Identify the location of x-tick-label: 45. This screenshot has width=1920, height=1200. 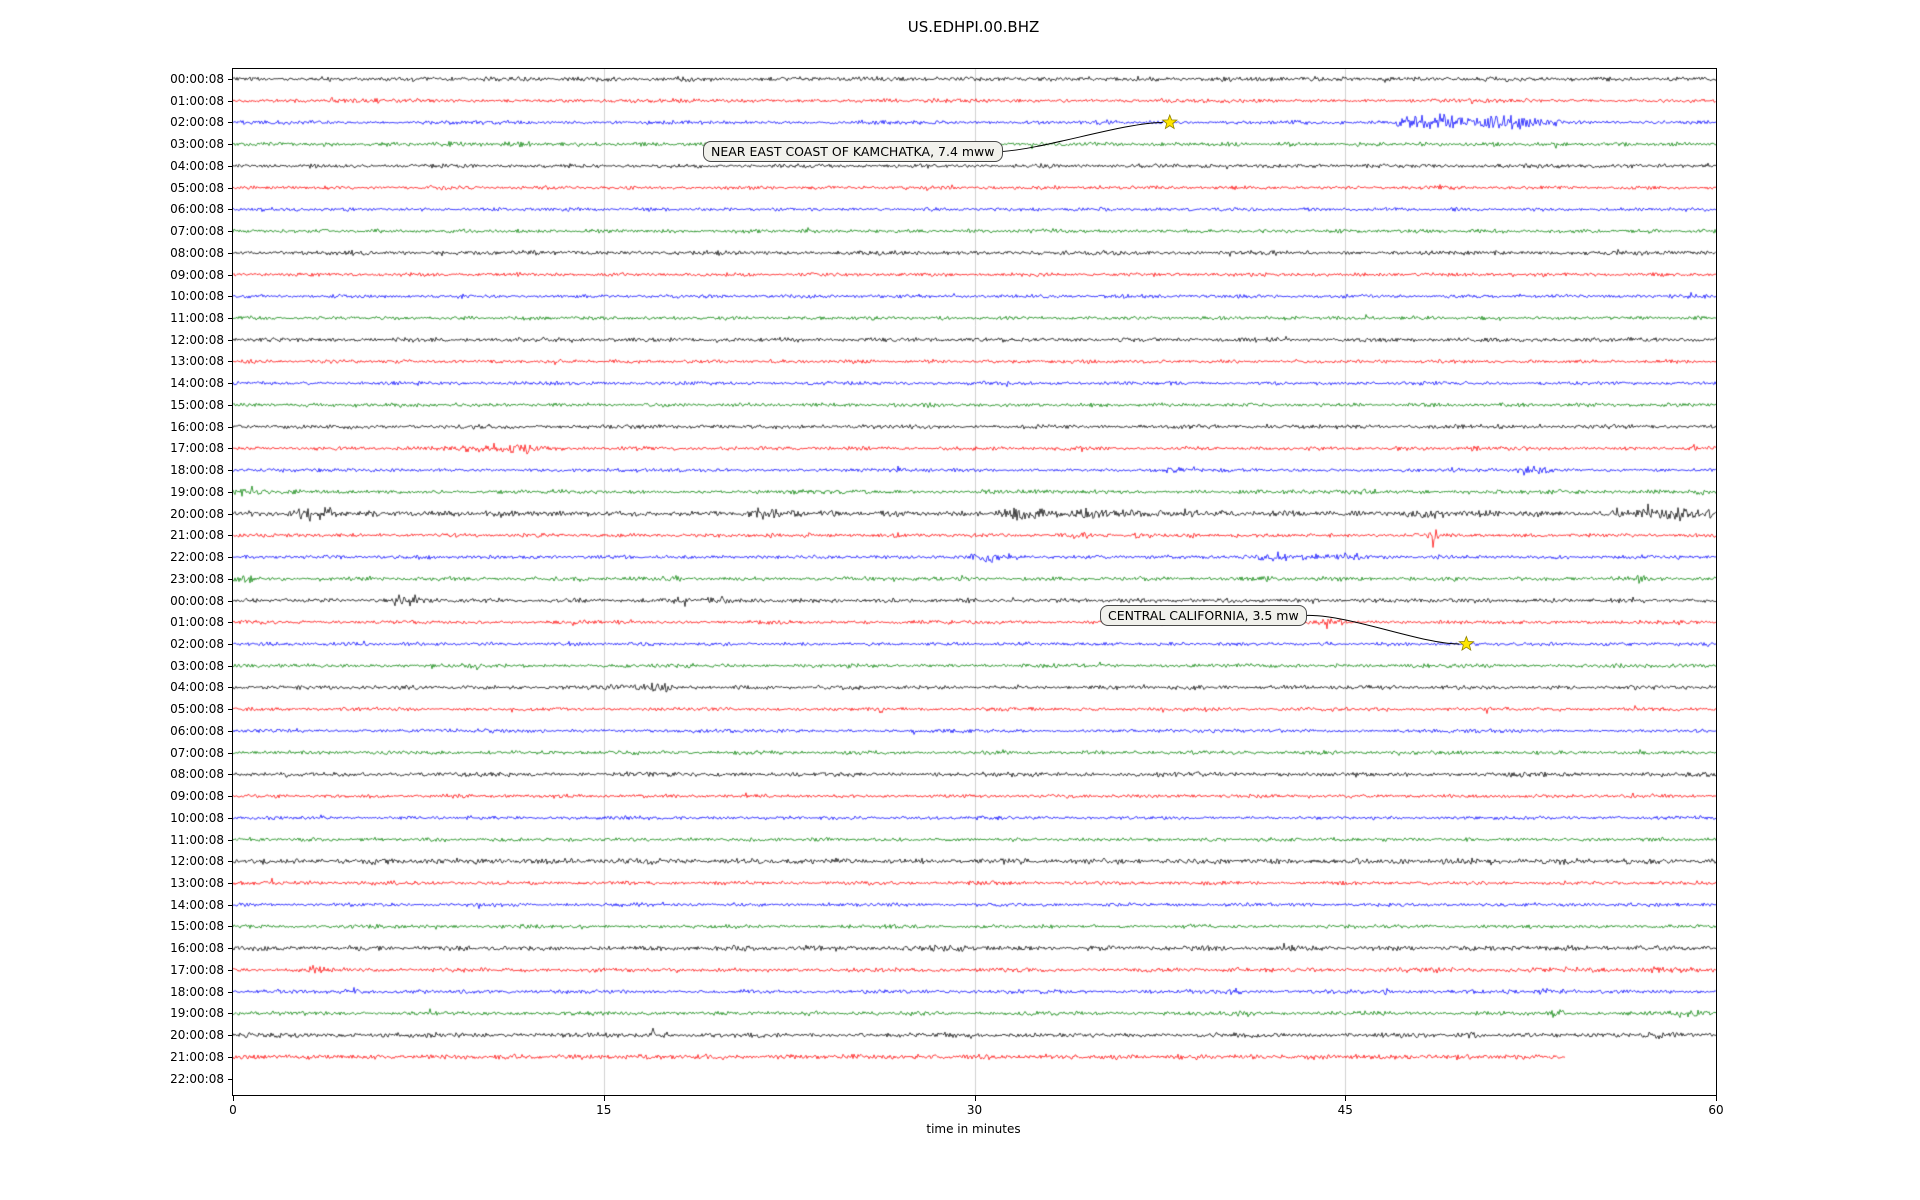
(1345, 1110).